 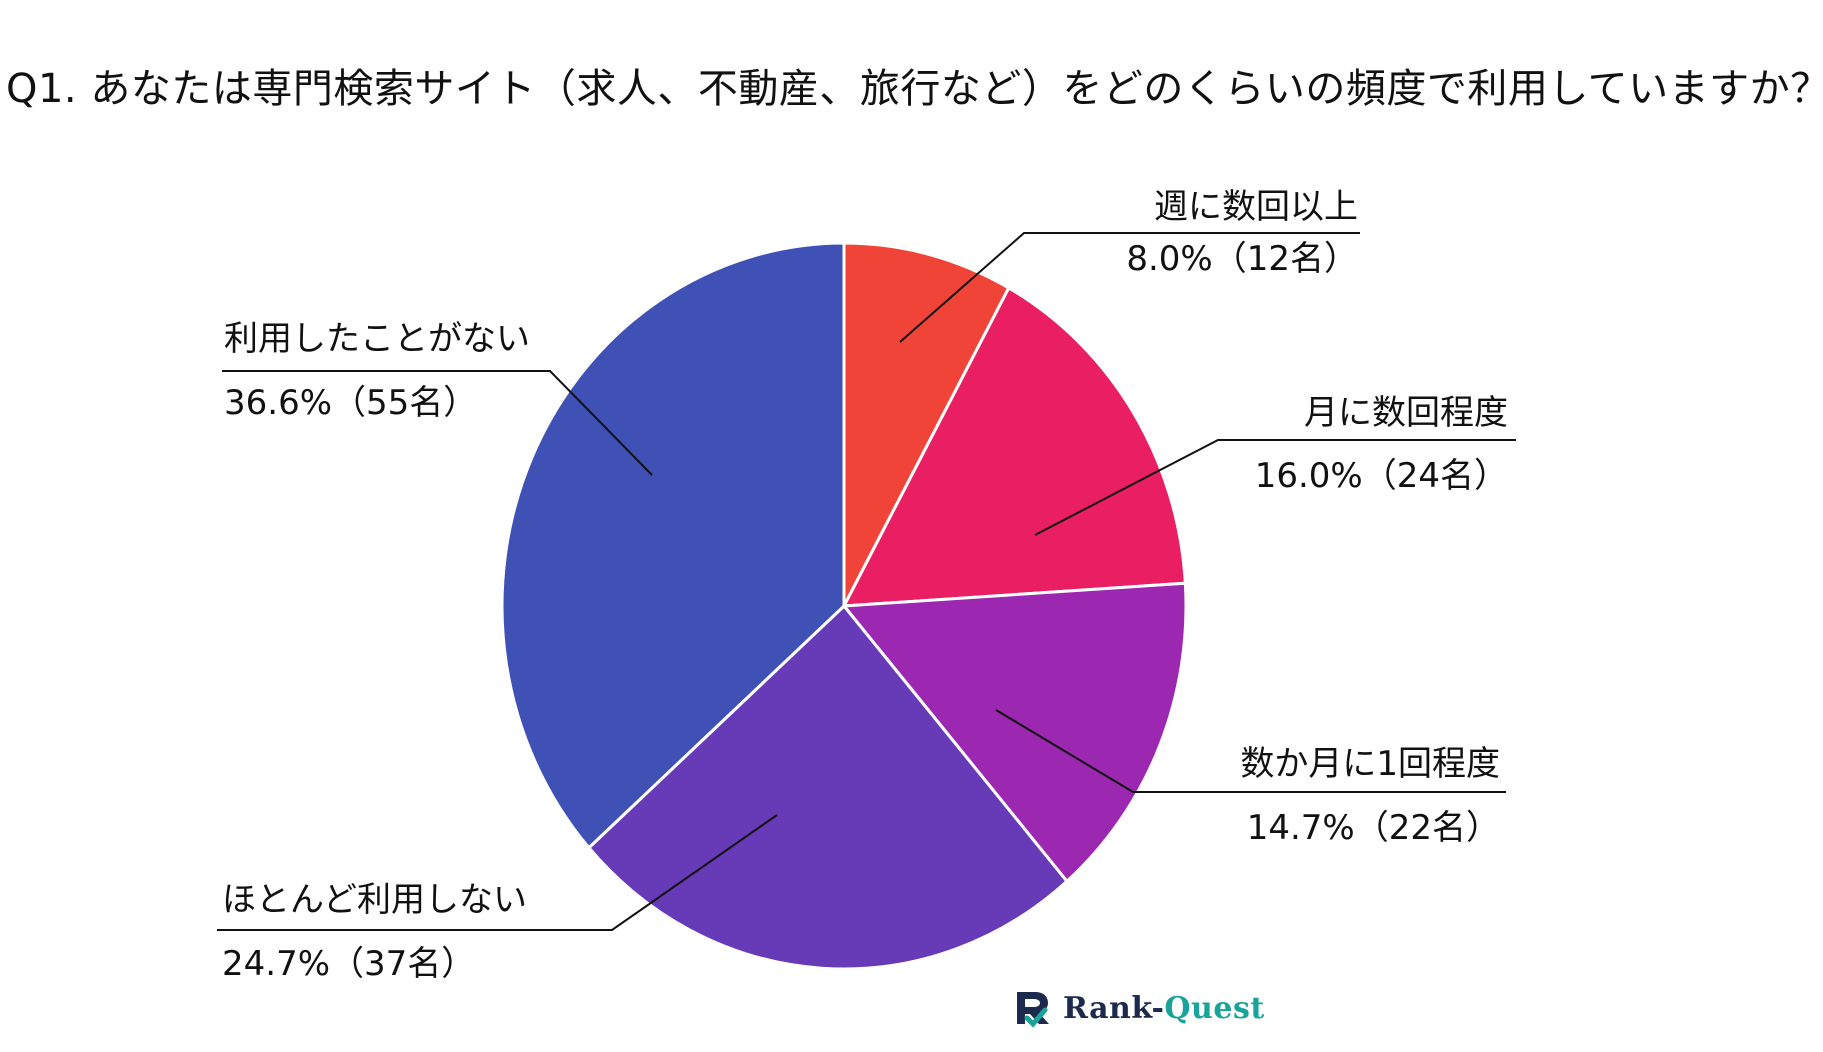 What do you see at coordinates (1033, 1010) in the screenshot?
I see `rank-quest-logo-icon` at bounding box center [1033, 1010].